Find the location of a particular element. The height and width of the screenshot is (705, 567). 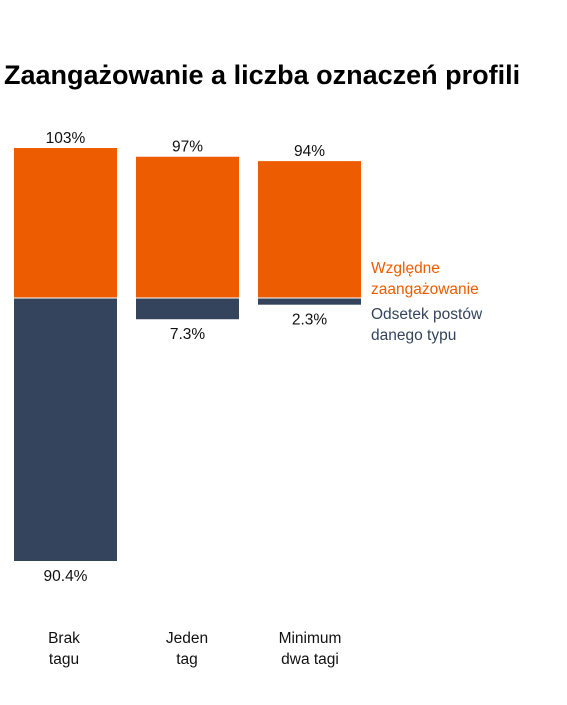

category-label: Jeden tag is located at coordinates (187, 649).